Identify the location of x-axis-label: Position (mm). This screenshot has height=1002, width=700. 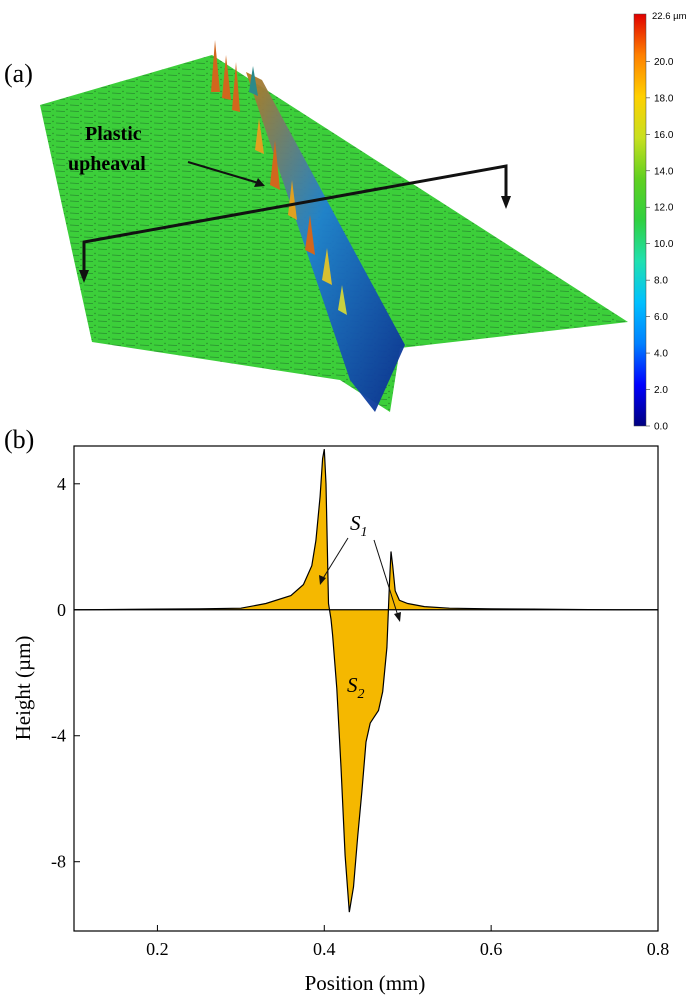
(365, 983).